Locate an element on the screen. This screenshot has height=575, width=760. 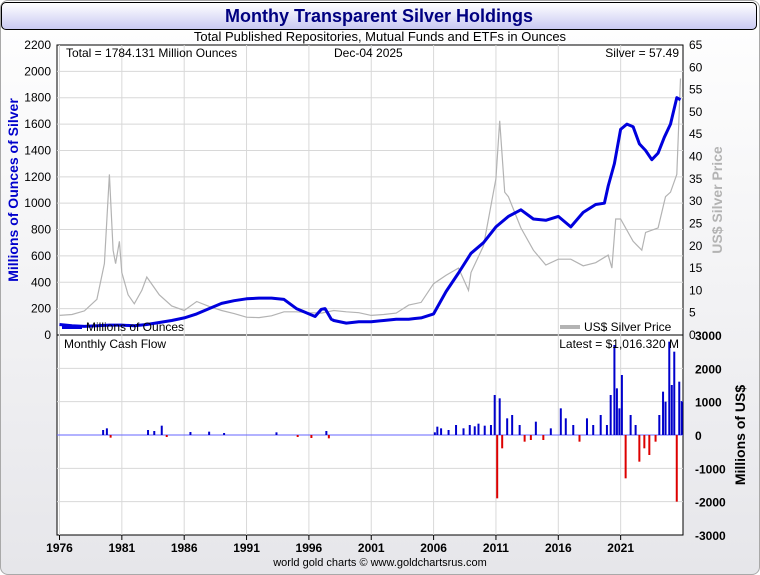
y-left-tick-label: 1000 is located at coordinates (37, 203).